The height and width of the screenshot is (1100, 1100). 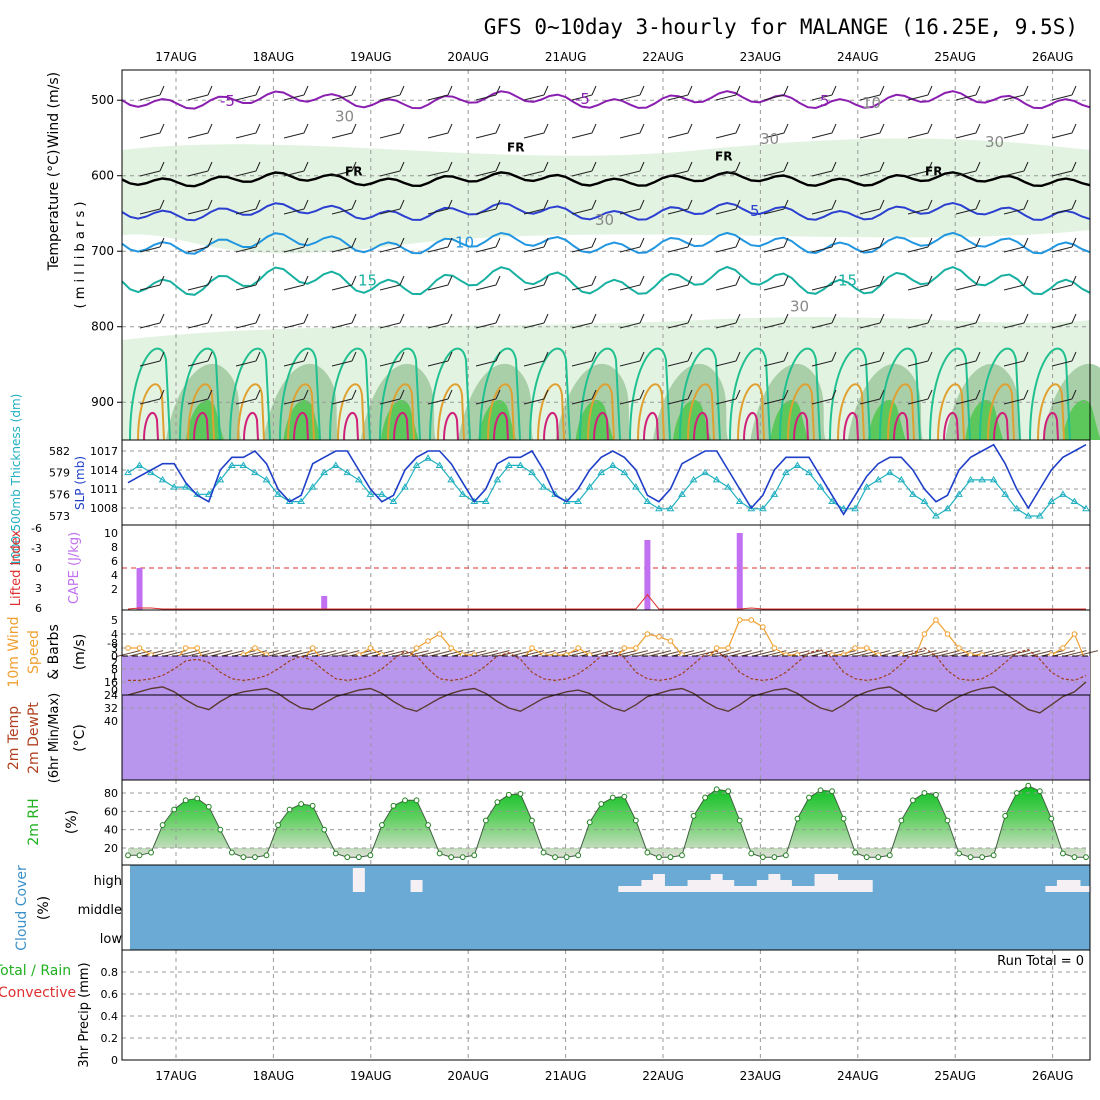 What do you see at coordinates (102, 402) in the screenshot?
I see `pressure-tick-label: 900` at bounding box center [102, 402].